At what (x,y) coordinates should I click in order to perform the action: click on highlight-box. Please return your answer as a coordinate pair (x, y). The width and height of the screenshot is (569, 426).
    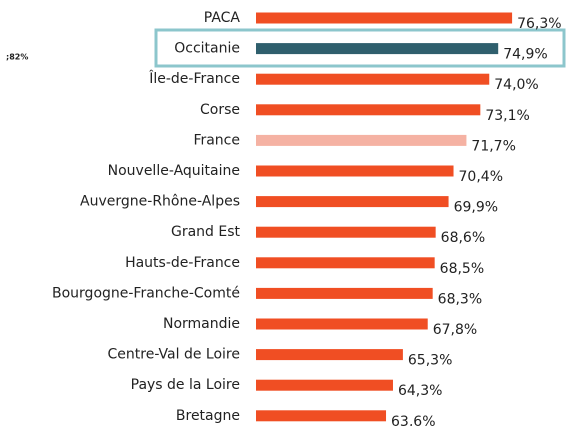
    Looking at the image, I should click on (360, 48).